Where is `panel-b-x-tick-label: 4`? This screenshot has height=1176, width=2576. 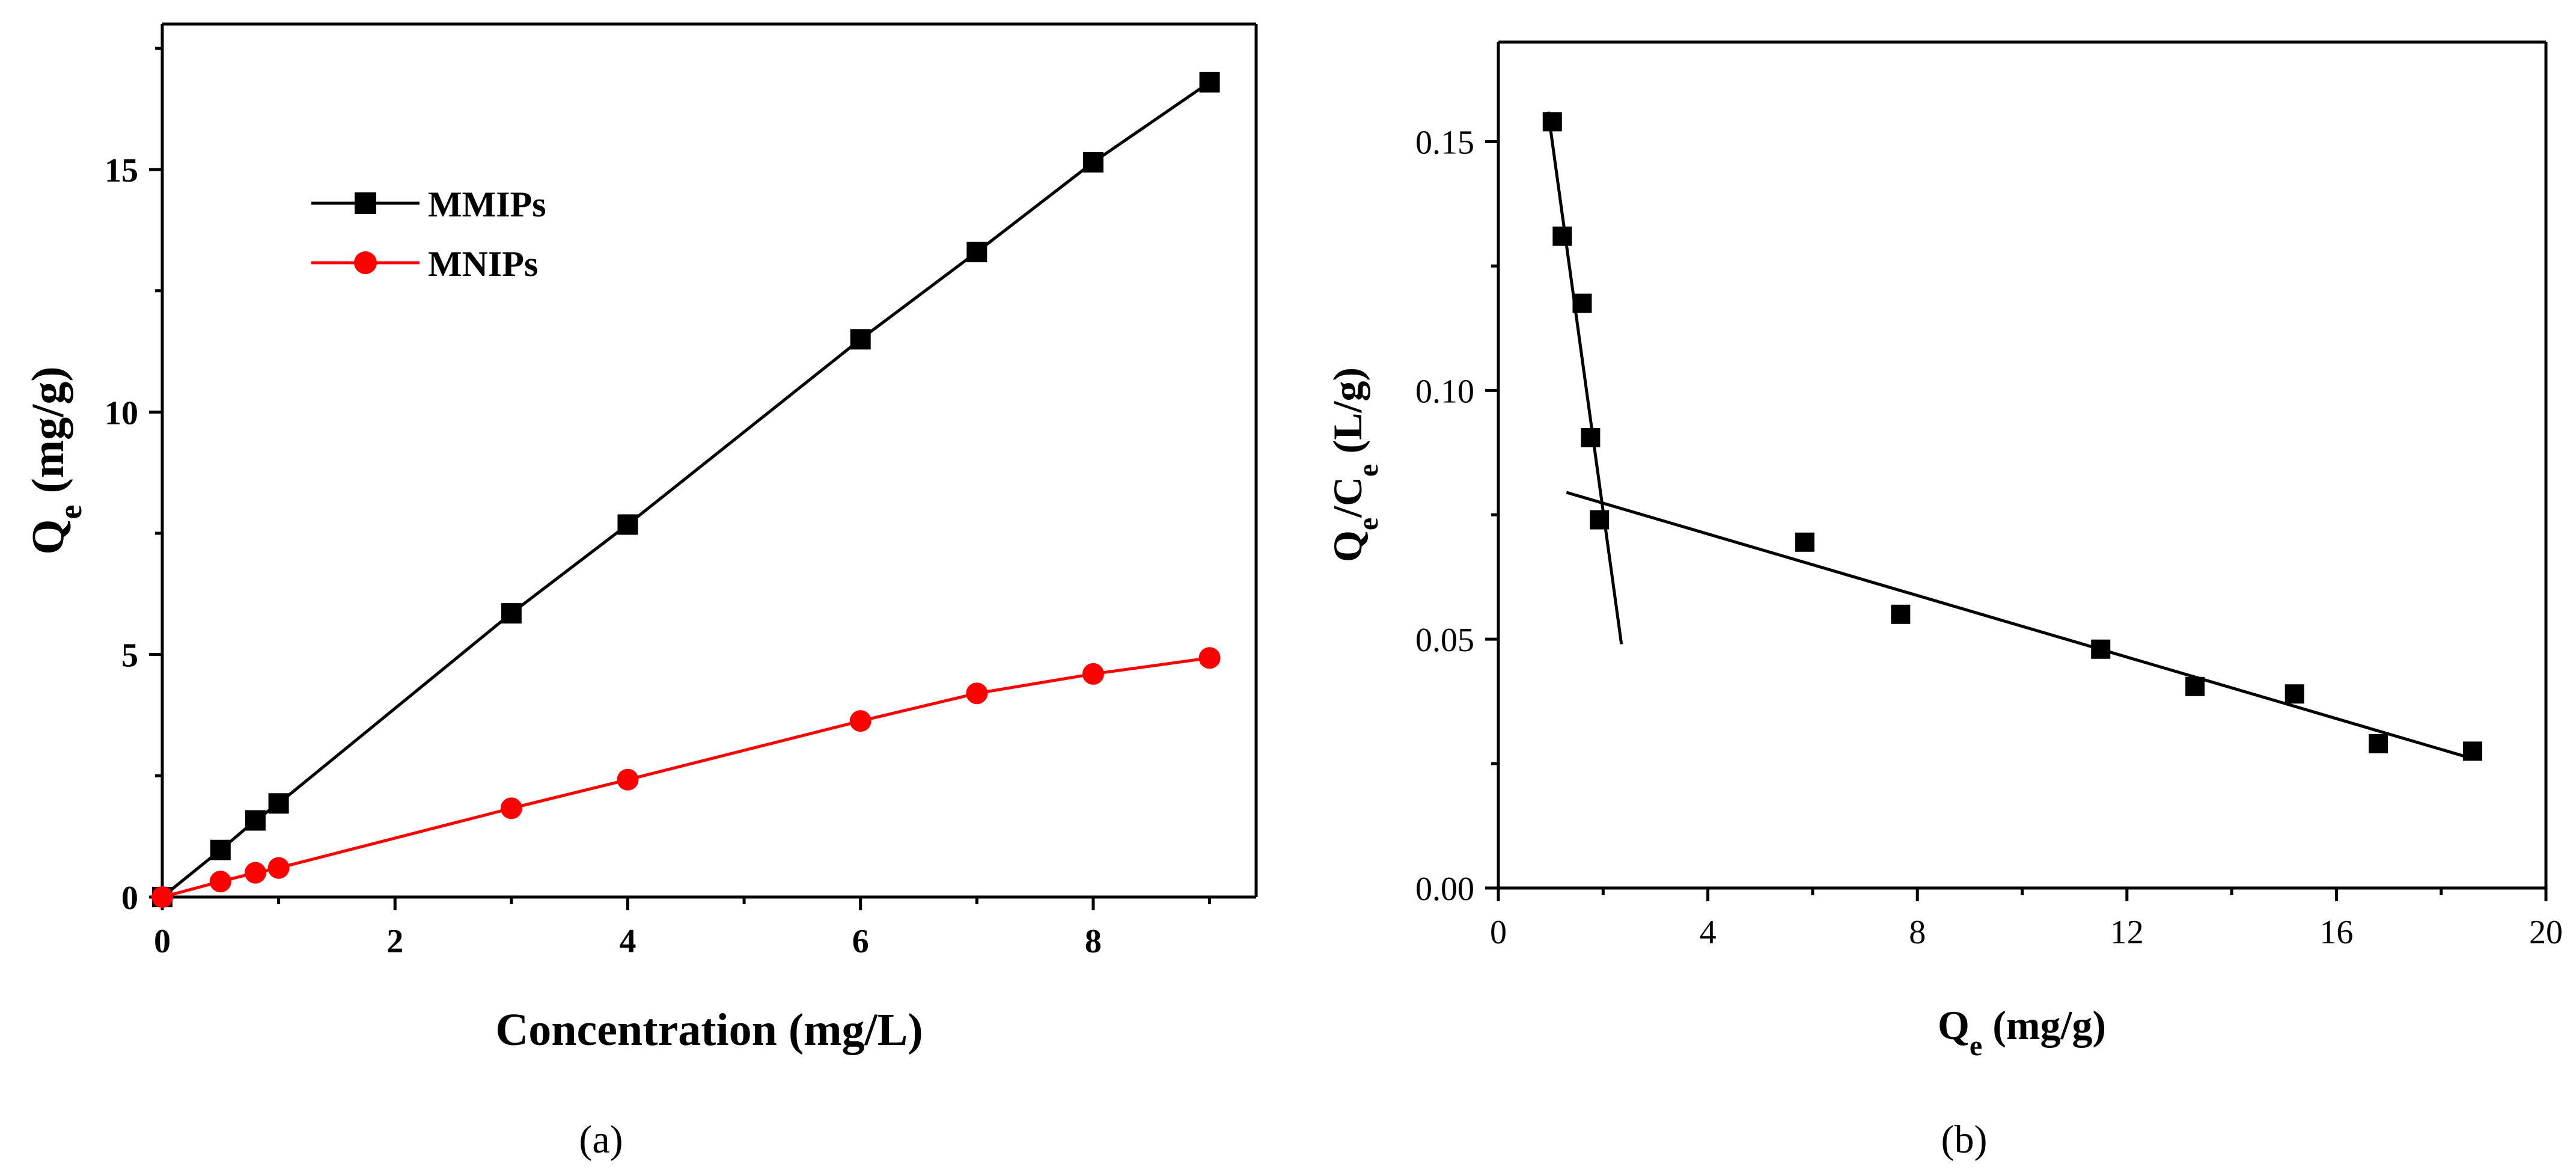 panel-b-x-tick-label: 4 is located at coordinates (1708, 932).